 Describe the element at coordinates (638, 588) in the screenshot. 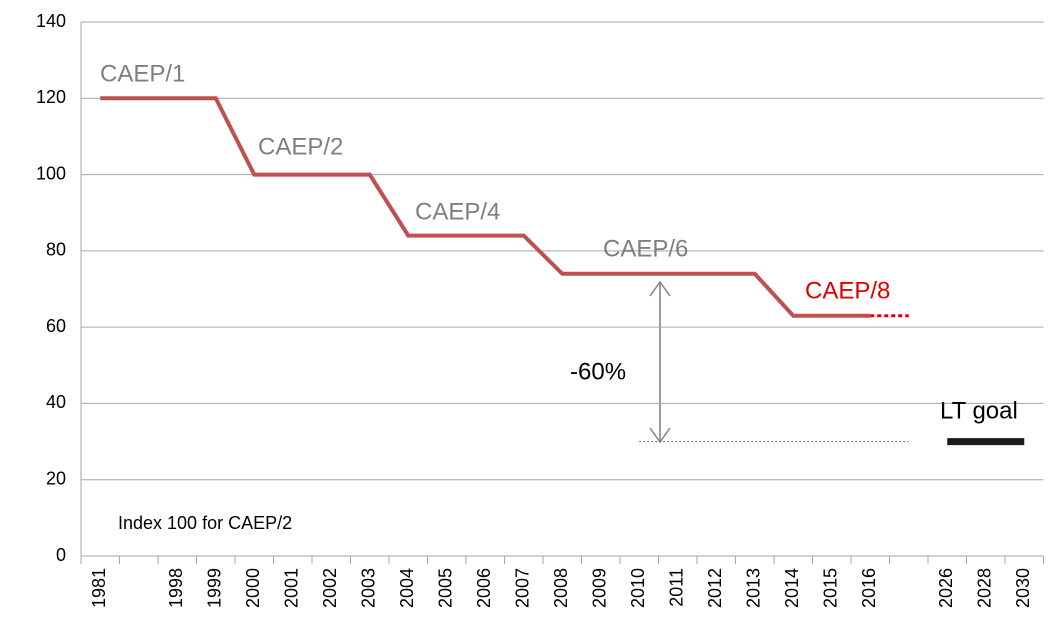

I see `x-tick-label: 2010` at that location.